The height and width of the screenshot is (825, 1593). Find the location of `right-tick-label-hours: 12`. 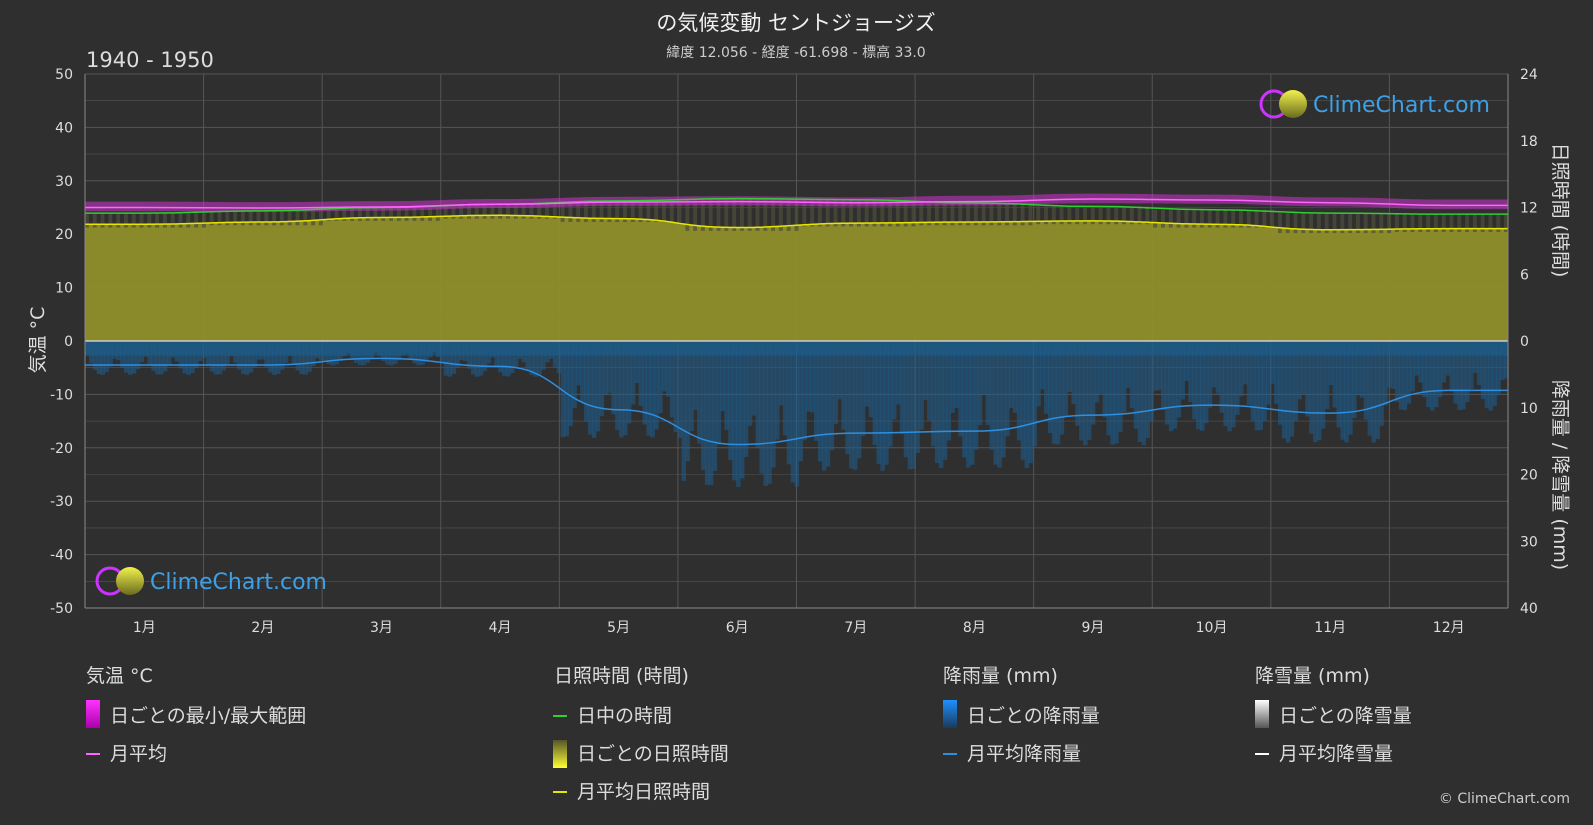

right-tick-label-hours: 12 is located at coordinates (1529, 209).